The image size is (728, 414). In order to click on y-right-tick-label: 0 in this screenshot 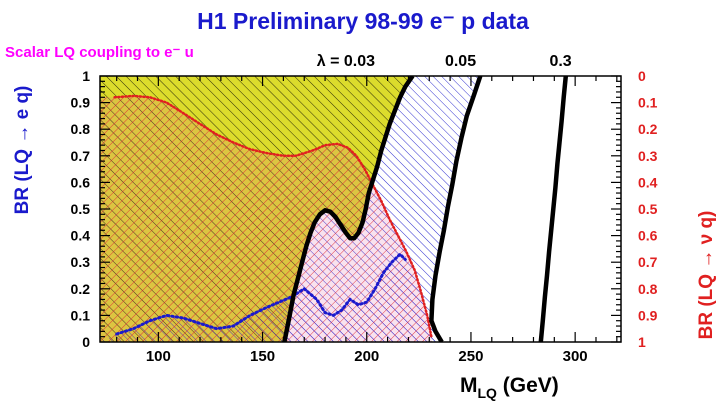, I will do `click(642, 76)`.